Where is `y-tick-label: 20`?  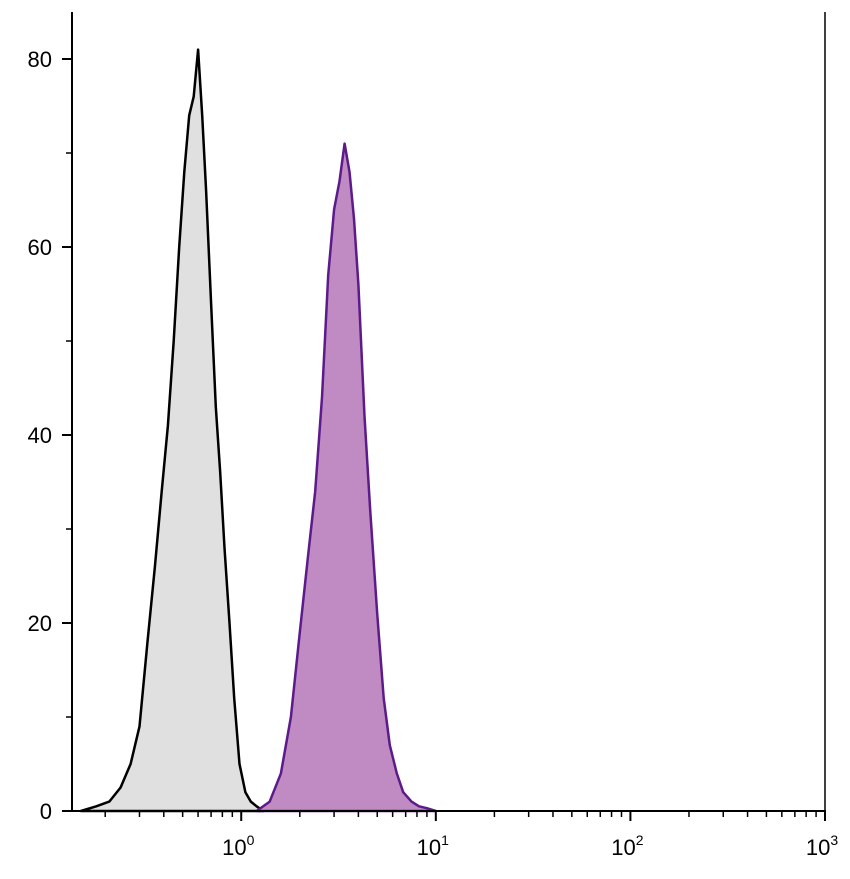 y-tick-label: 20 is located at coordinates (40, 623).